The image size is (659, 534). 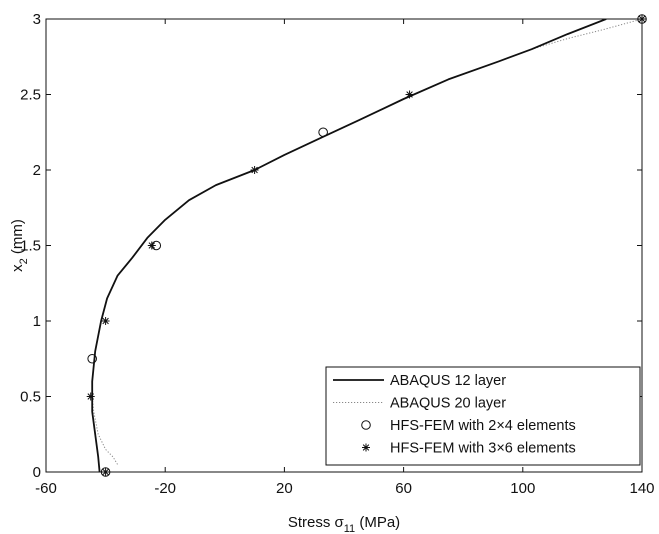 What do you see at coordinates (165, 488) in the screenshot?
I see `x-tick-label: -20` at bounding box center [165, 488].